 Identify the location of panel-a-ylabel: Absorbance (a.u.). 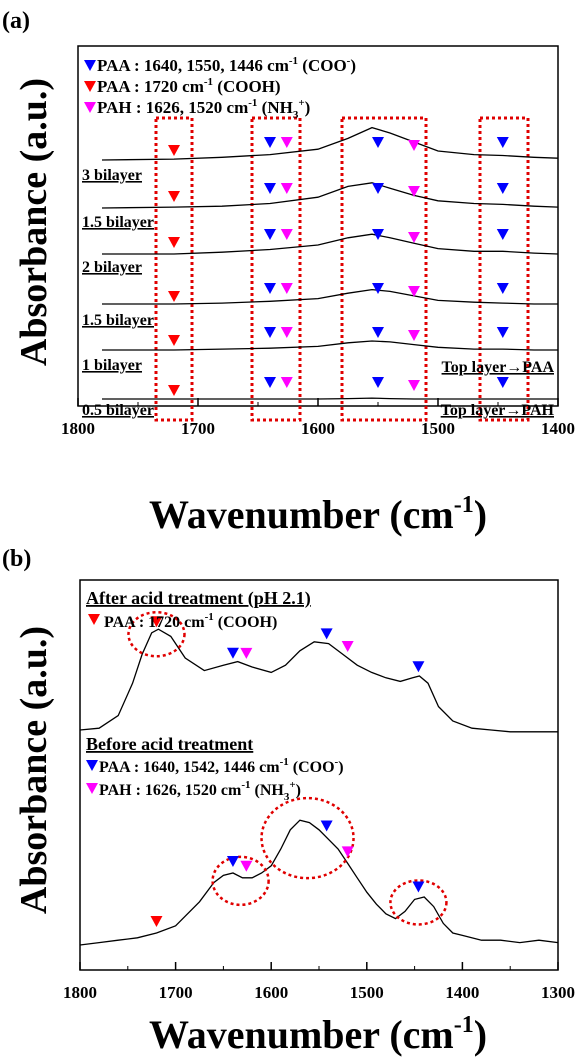
(34, 222).